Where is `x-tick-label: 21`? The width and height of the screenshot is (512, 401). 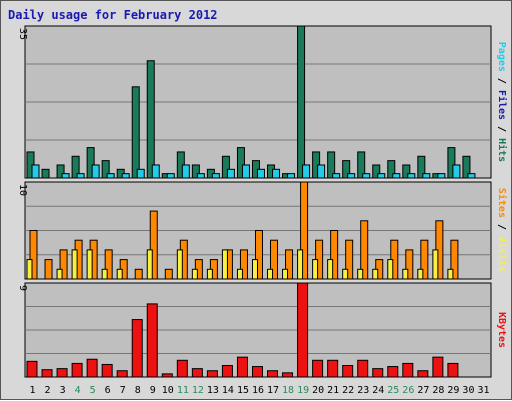
x-tick-label: 21 is located at coordinates (333, 390).